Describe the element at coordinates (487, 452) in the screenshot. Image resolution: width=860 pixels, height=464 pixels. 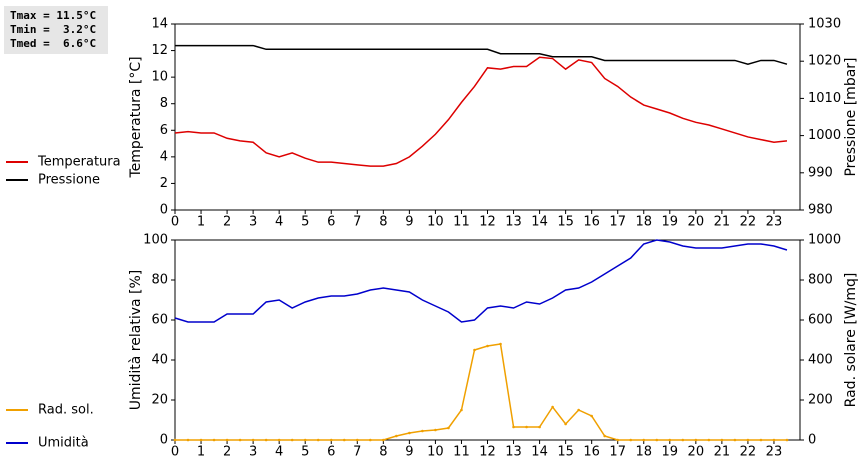
I see `x-tick-label: 12` at that location.